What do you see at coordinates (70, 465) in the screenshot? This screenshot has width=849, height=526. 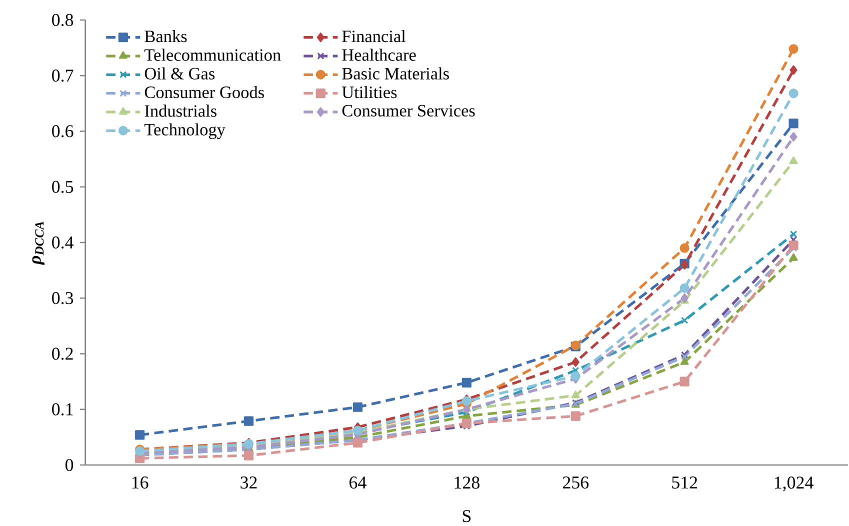 I see `y-tick-label: 0` at bounding box center [70, 465].